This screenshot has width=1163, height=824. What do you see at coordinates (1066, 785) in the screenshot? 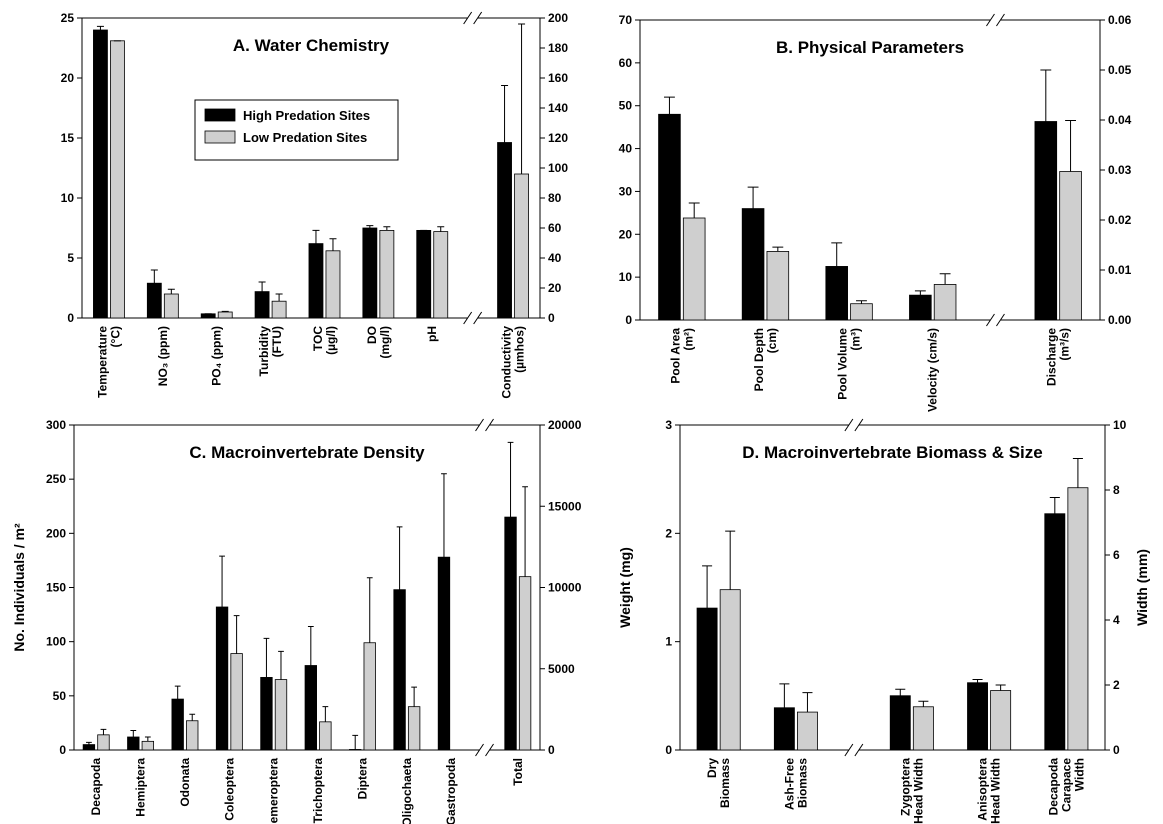
I see `x-tick-label: Carapace` at bounding box center [1066, 785].